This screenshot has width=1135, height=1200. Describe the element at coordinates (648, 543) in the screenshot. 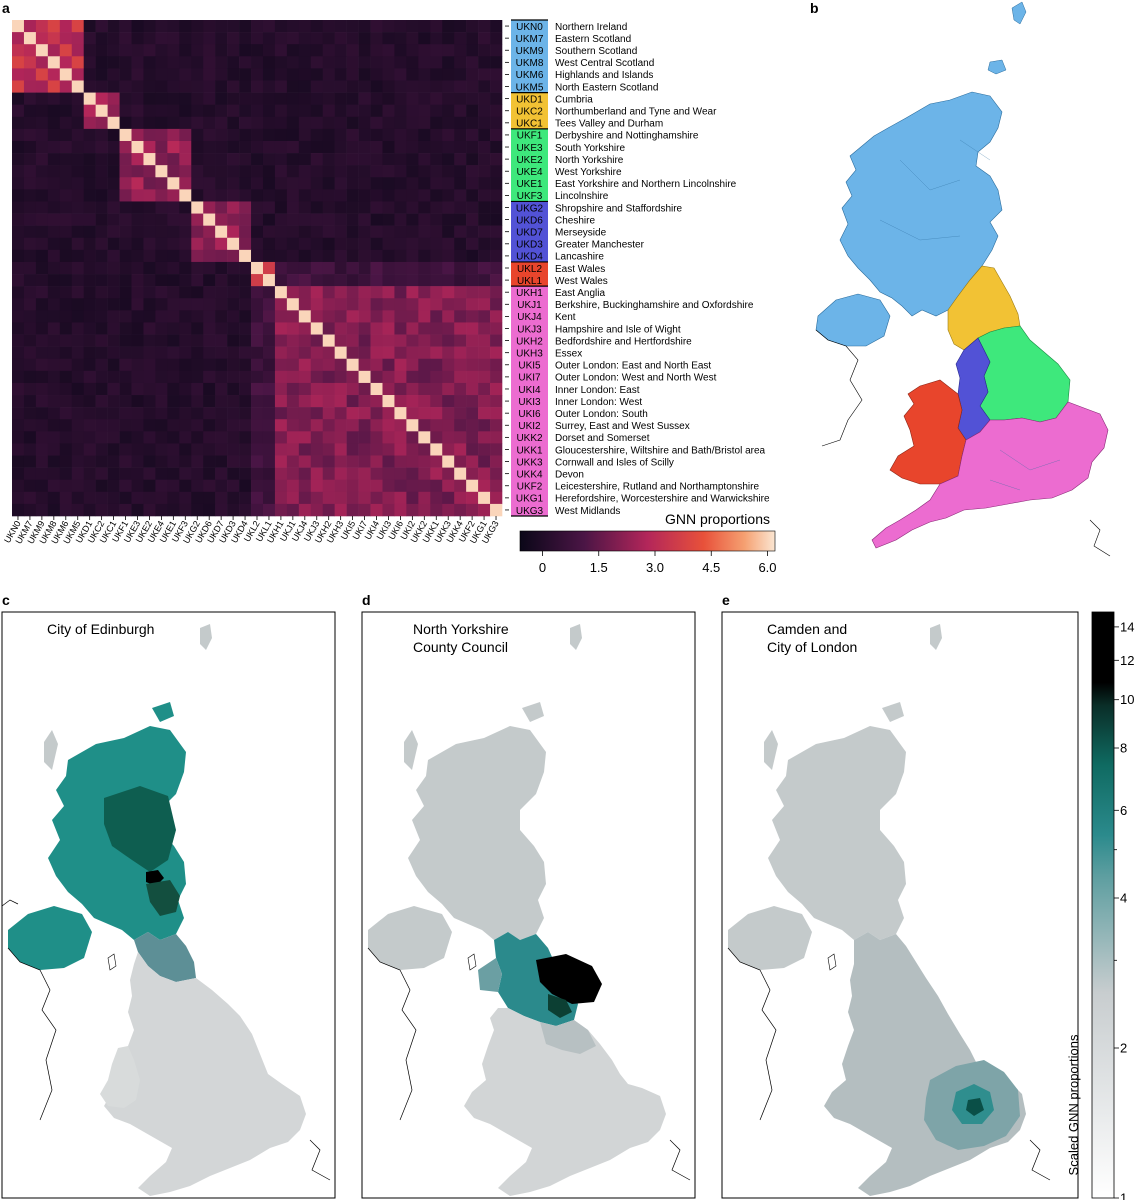

I see `gnn-colorbar: GNN proportions 0 1.5 3.0 4.5 6.0` at that location.